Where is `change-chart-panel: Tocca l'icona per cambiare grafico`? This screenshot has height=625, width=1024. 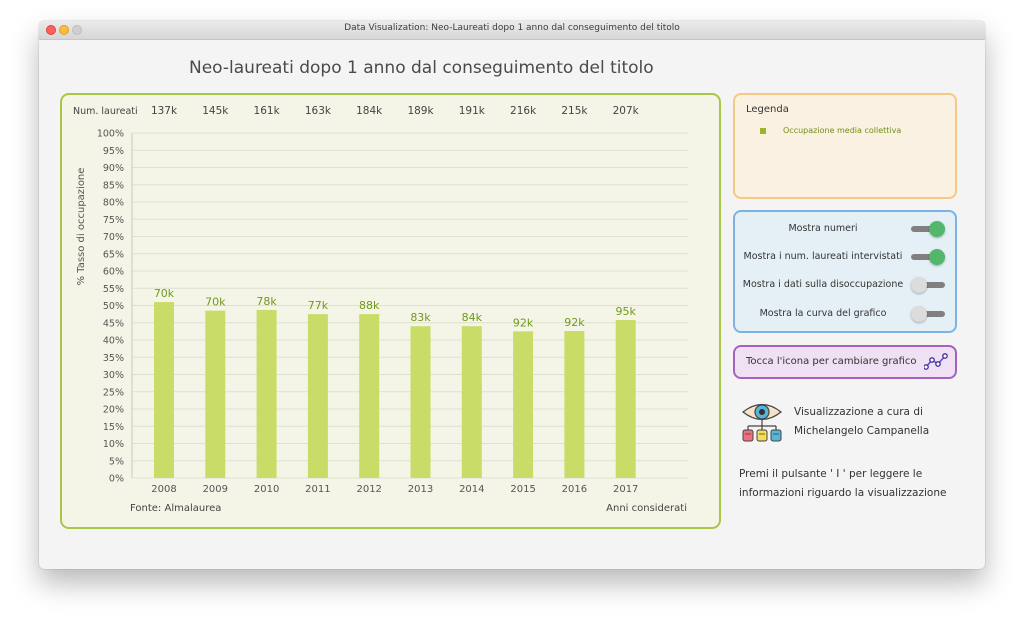
change-chart-panel: Tocca l'icona per cambiare grafico is located at coordinates (845, 362).